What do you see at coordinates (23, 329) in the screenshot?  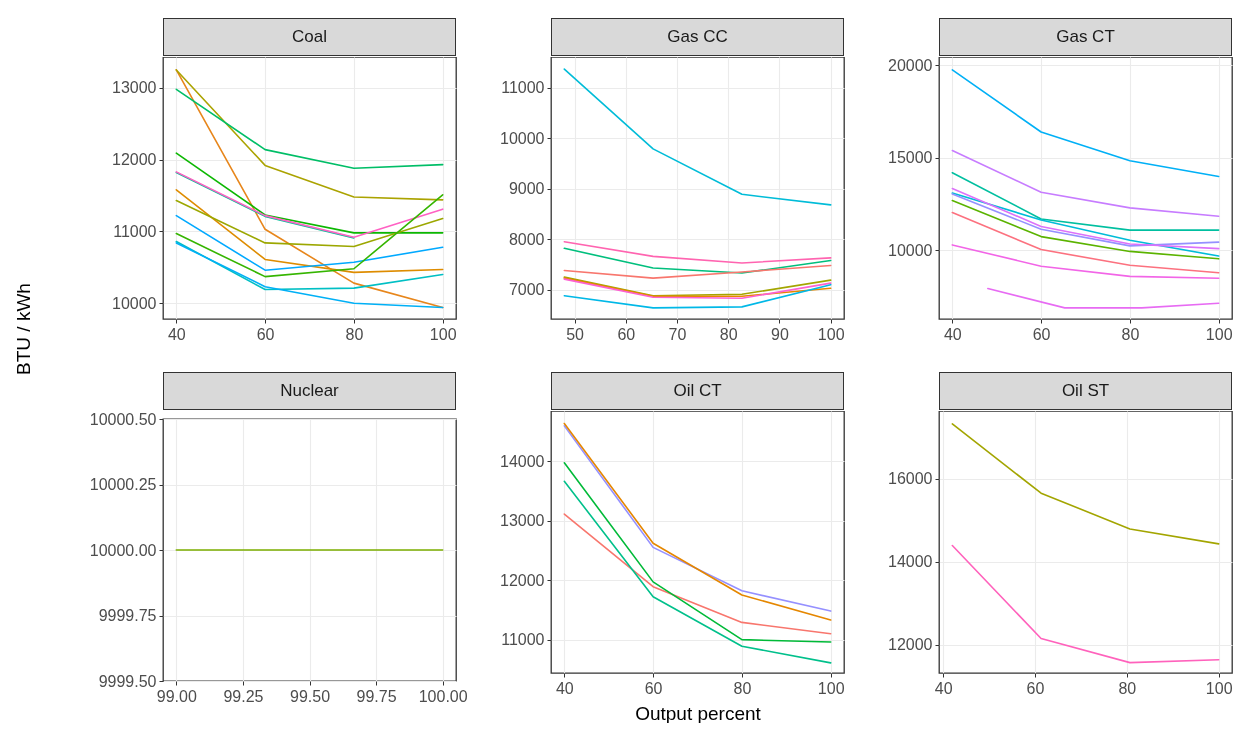 I see `y-axis-title: BTU / kWh` at bounding box center [23, 329].